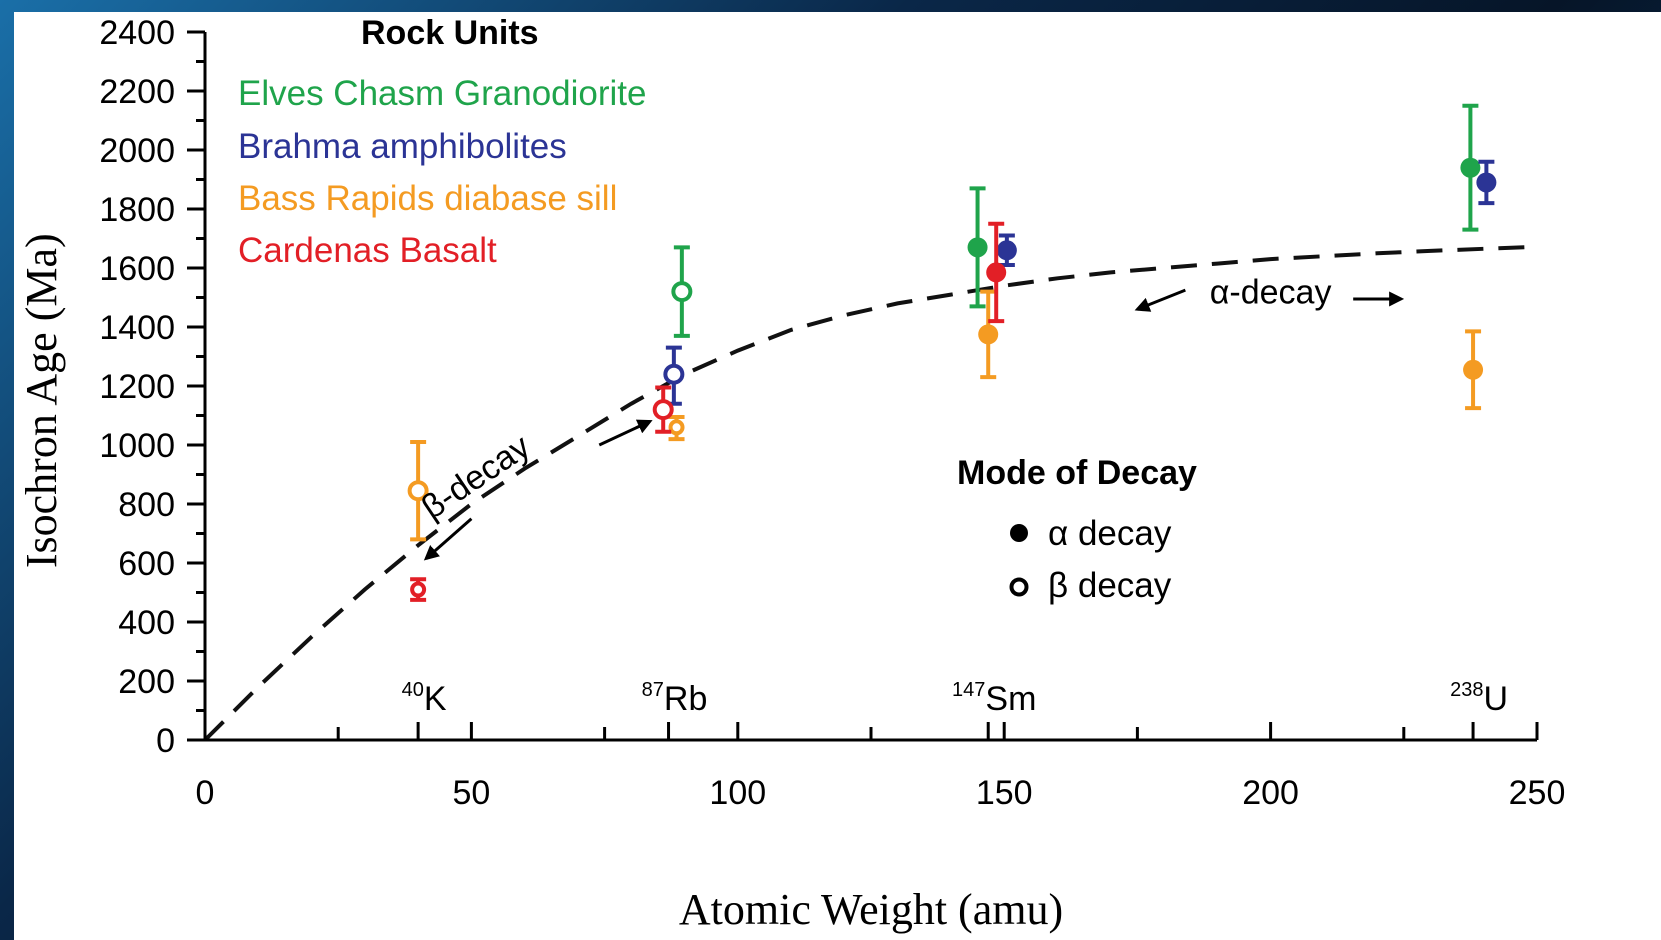  I want to click on y-tick-label: 1200, so click(137, 387).